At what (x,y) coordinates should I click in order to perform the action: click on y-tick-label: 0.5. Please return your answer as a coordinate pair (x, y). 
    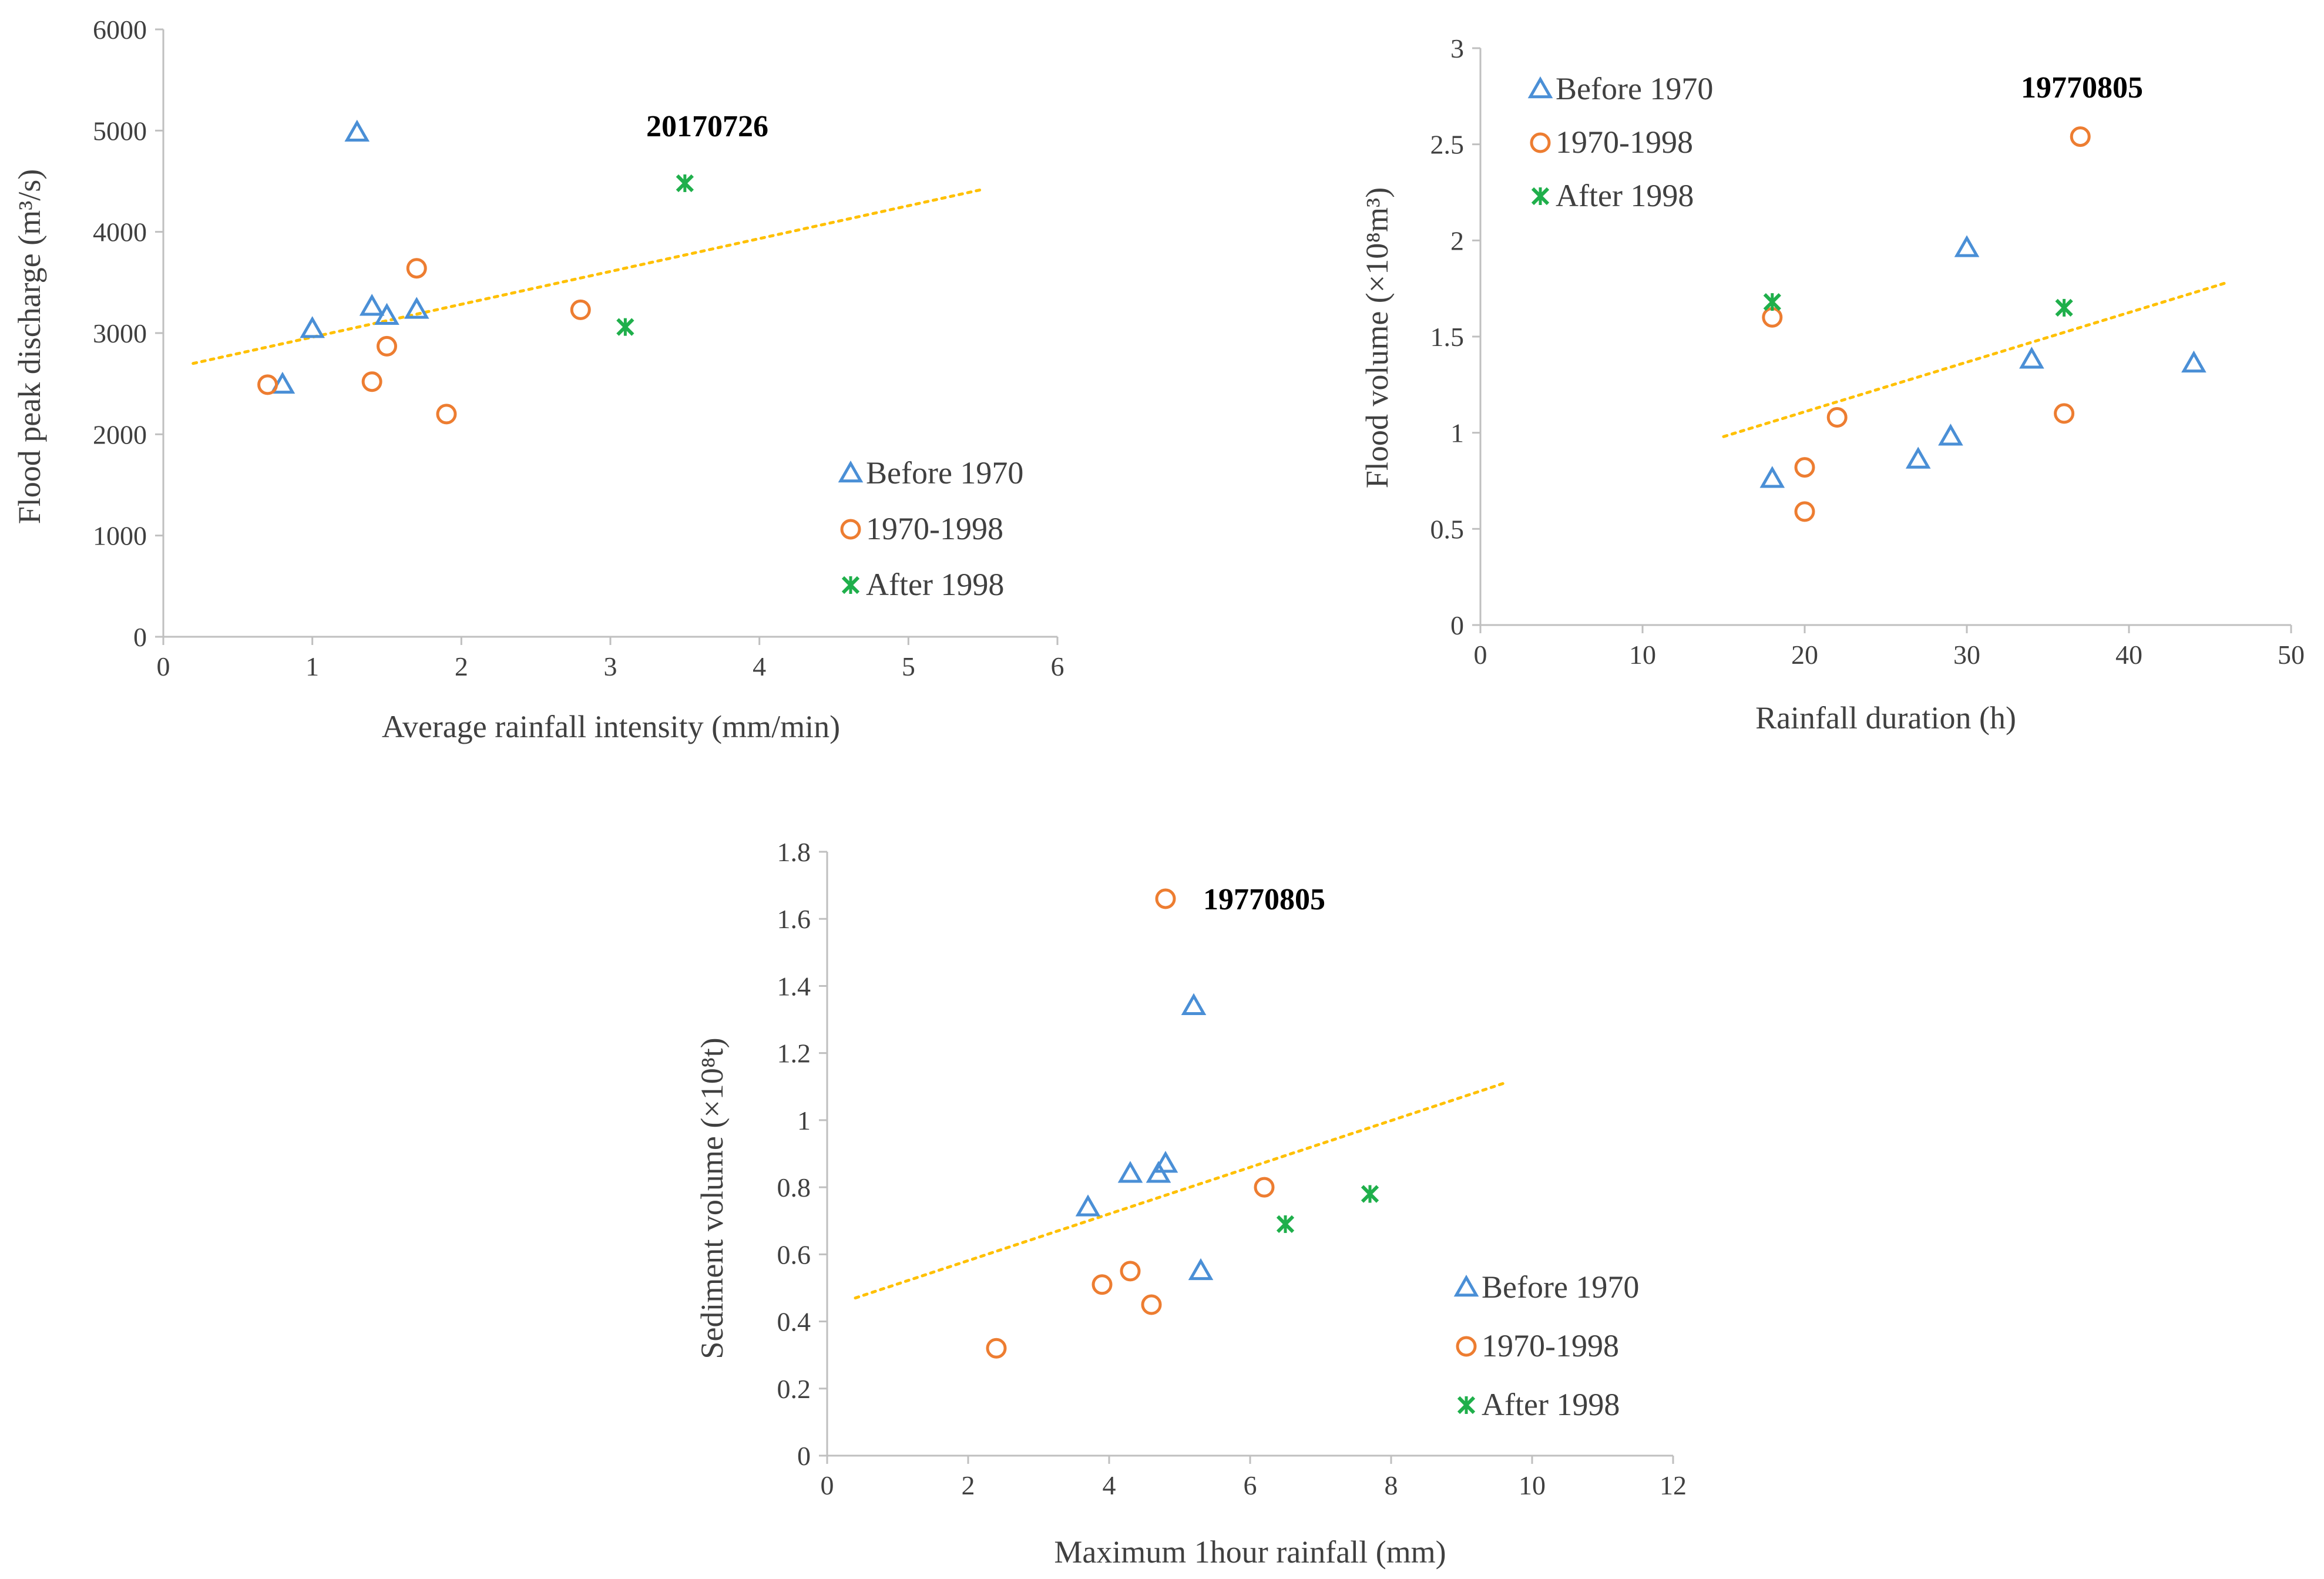
    Looking at the image, I should click on (1448, 529).